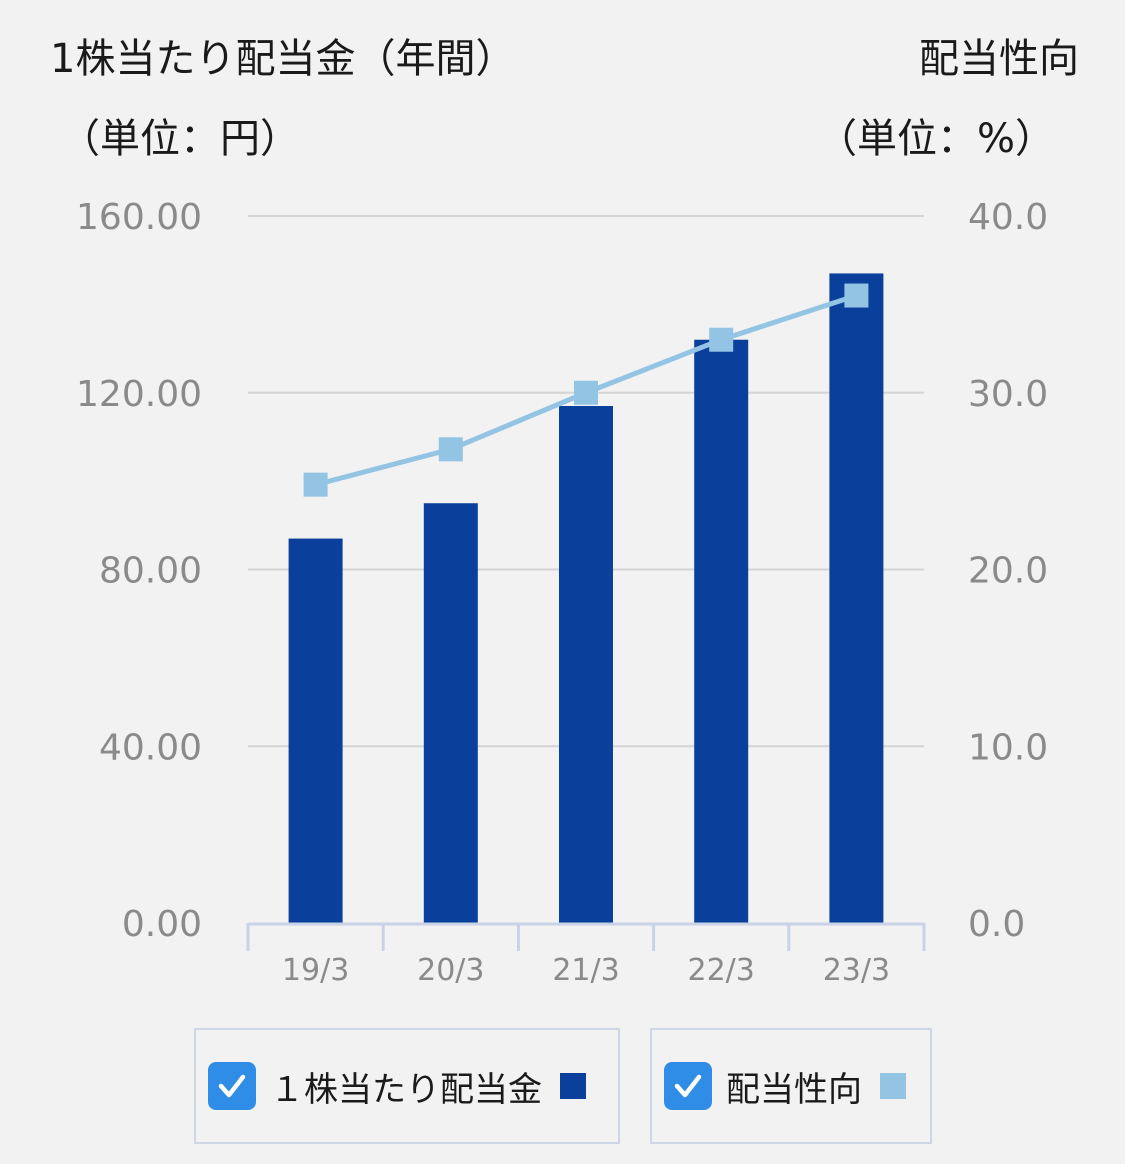  Describe the element at coordinates (450, 970) in the screenshot. I see `x-tick-label: 20/3` at that location.